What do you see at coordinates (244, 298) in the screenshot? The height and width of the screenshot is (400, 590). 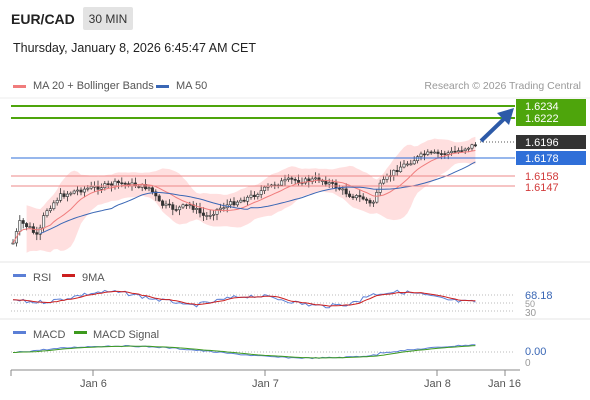 I see `rsi-ma-line` at bounding box center [244, 298].